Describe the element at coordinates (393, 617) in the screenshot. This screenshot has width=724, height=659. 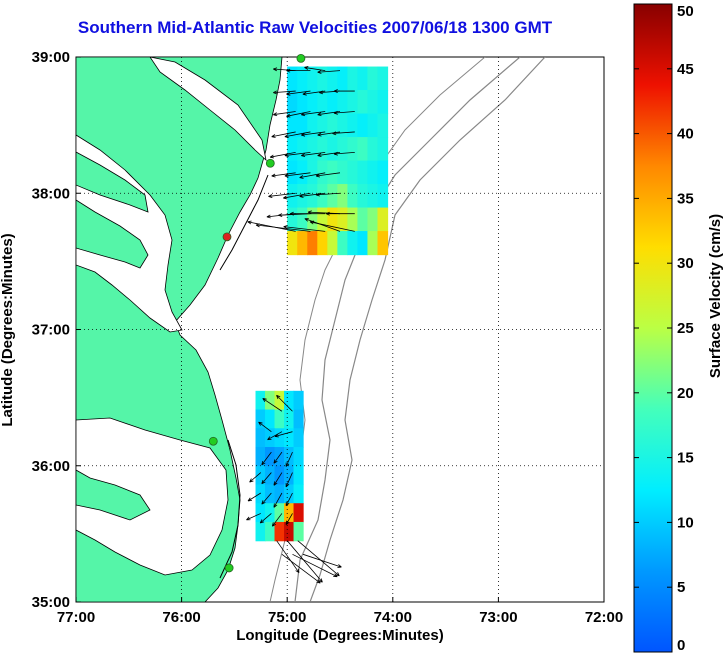
I see `x-tick-label: 74:00` at that location.